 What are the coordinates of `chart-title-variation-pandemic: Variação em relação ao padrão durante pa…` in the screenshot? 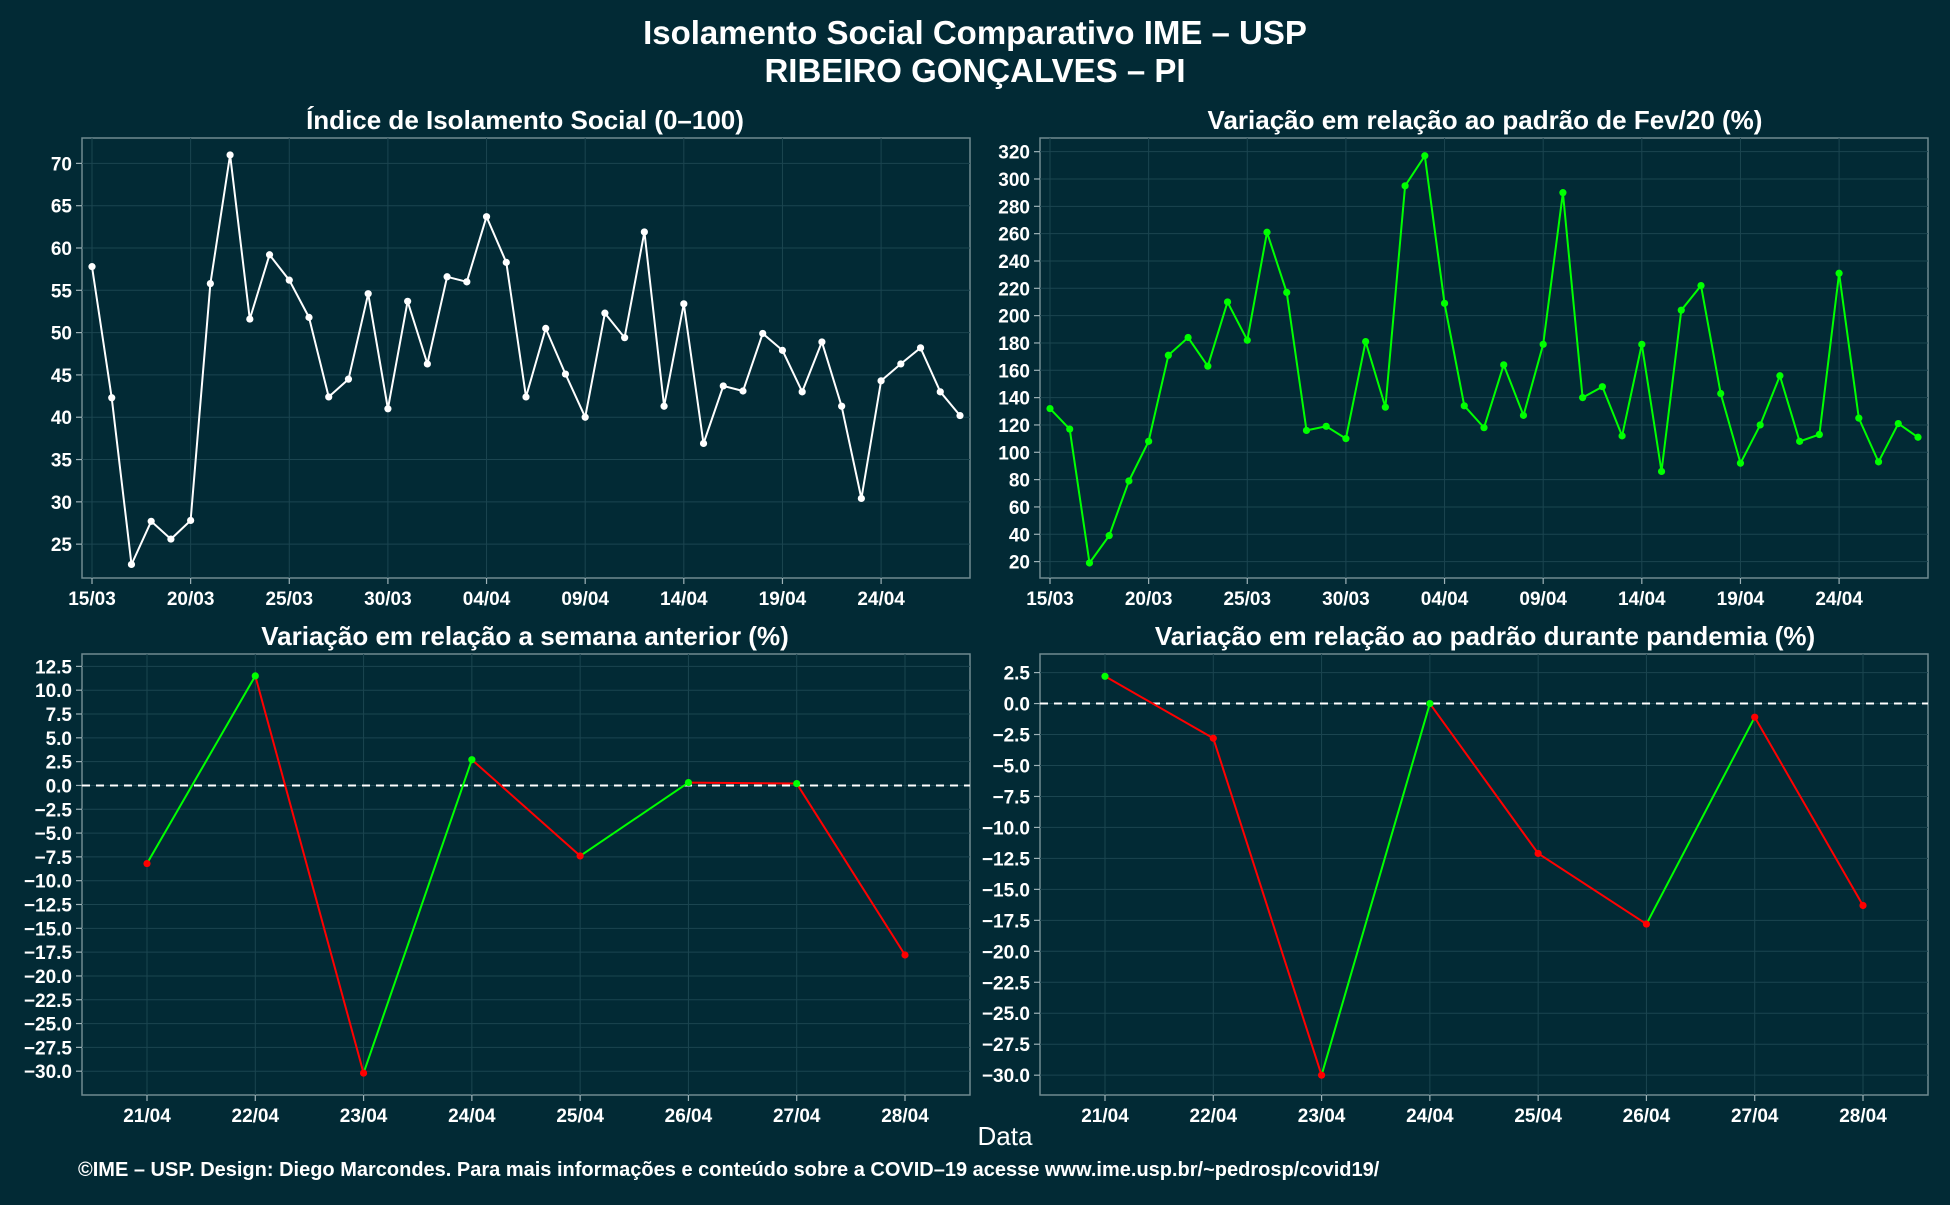 It's located at (1485, 636).